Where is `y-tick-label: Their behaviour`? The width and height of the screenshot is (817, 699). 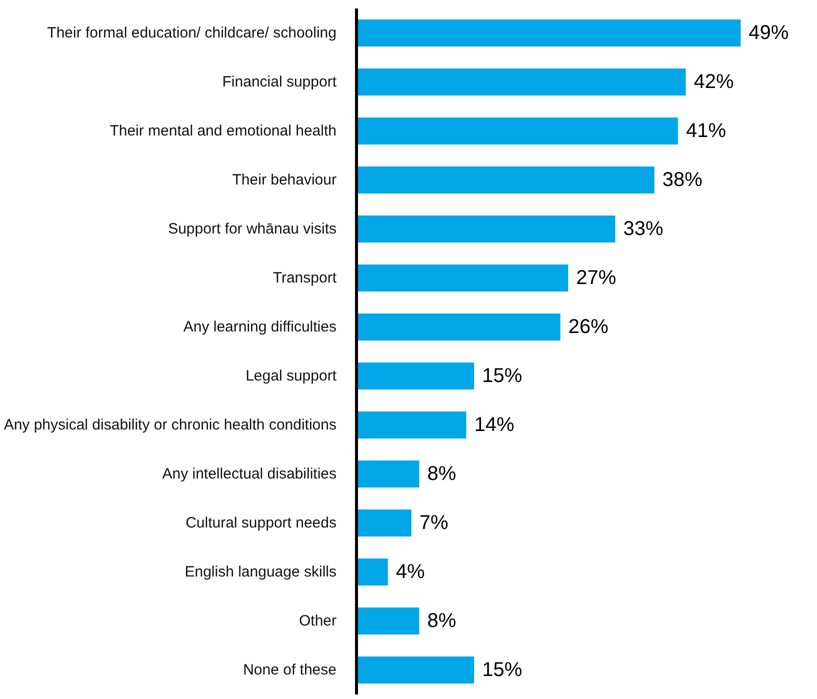
y-tick-label: Their behaviour is located at coordinates (284, 180).